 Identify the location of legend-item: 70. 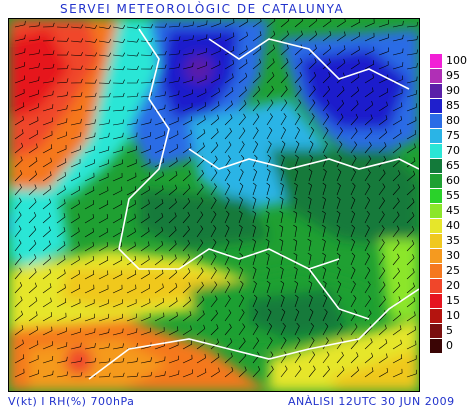
(452, 151).